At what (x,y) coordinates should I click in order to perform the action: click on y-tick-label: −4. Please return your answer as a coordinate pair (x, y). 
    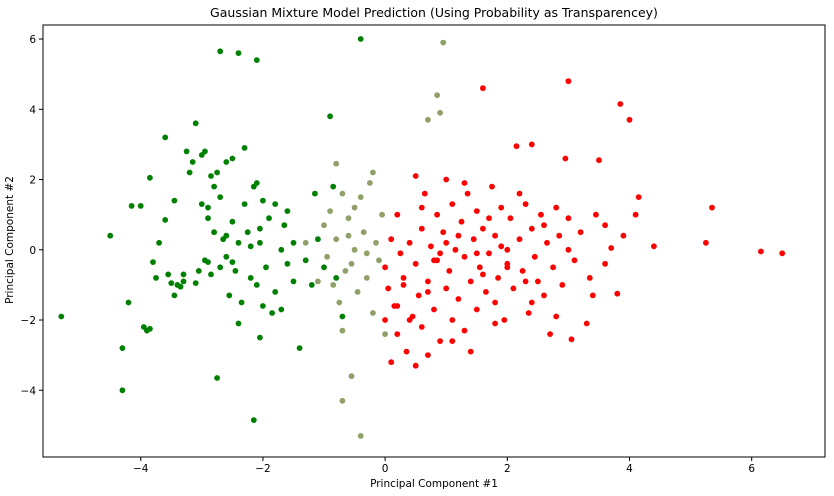
    Looking at the image, I should click on (29, 391).